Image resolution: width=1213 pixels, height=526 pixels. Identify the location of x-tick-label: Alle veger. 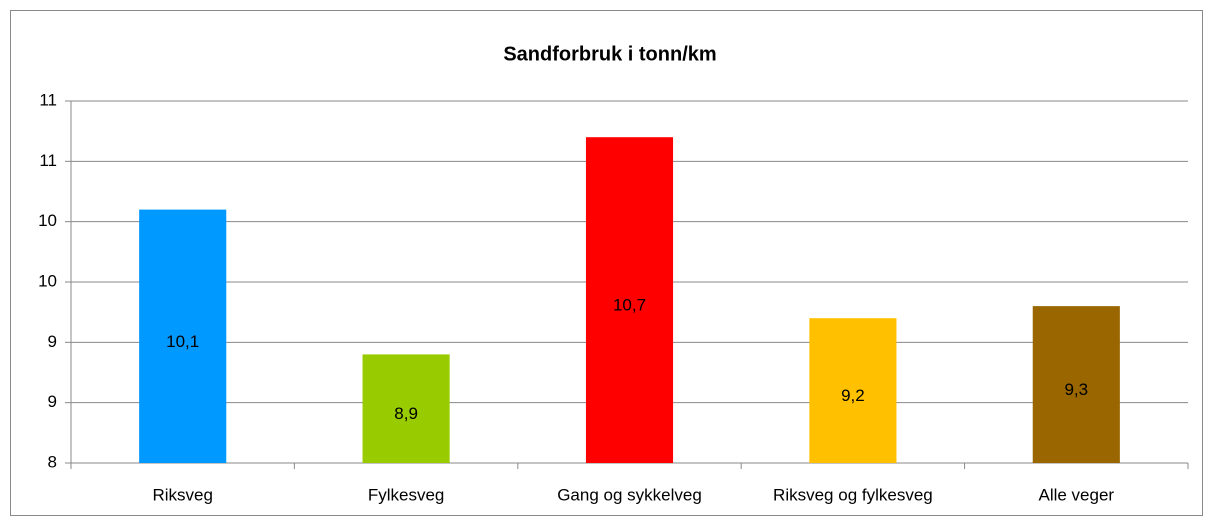
(1076, 494).